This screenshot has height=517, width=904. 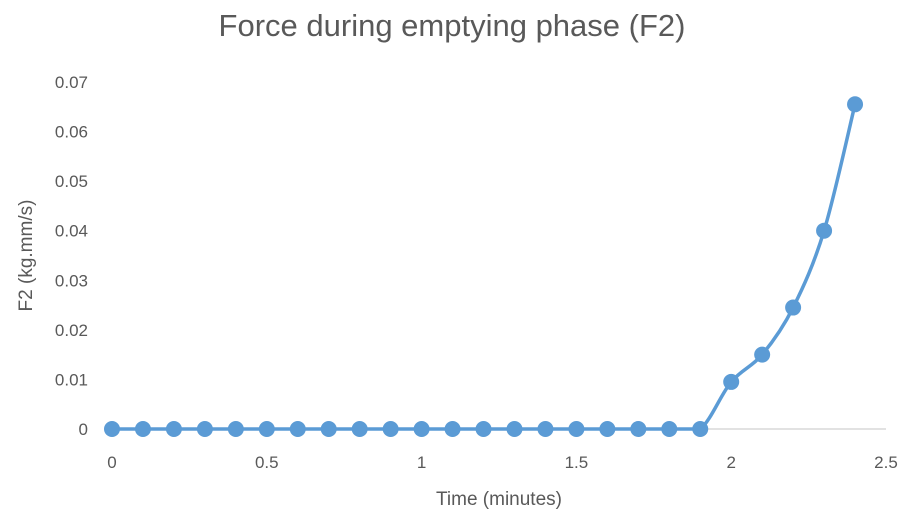 What do you see at coordinates (111, 462) in the screenshot?
I see `x-tick-label: 0` at bounding box center [111, 462].